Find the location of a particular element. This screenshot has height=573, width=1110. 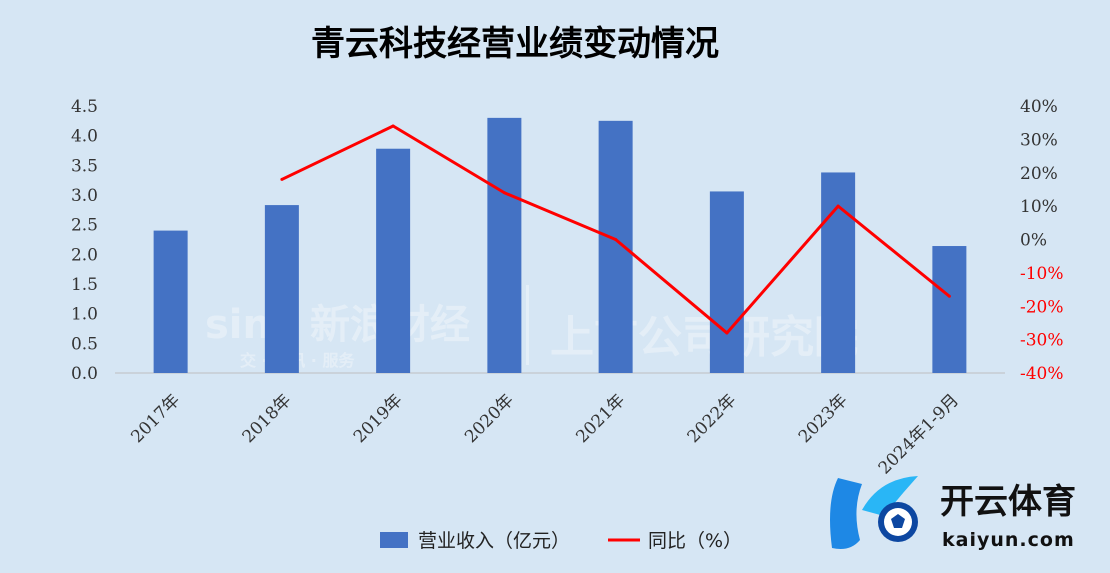

x-tick-label: 2019年 is located at coordinates (378, 418).